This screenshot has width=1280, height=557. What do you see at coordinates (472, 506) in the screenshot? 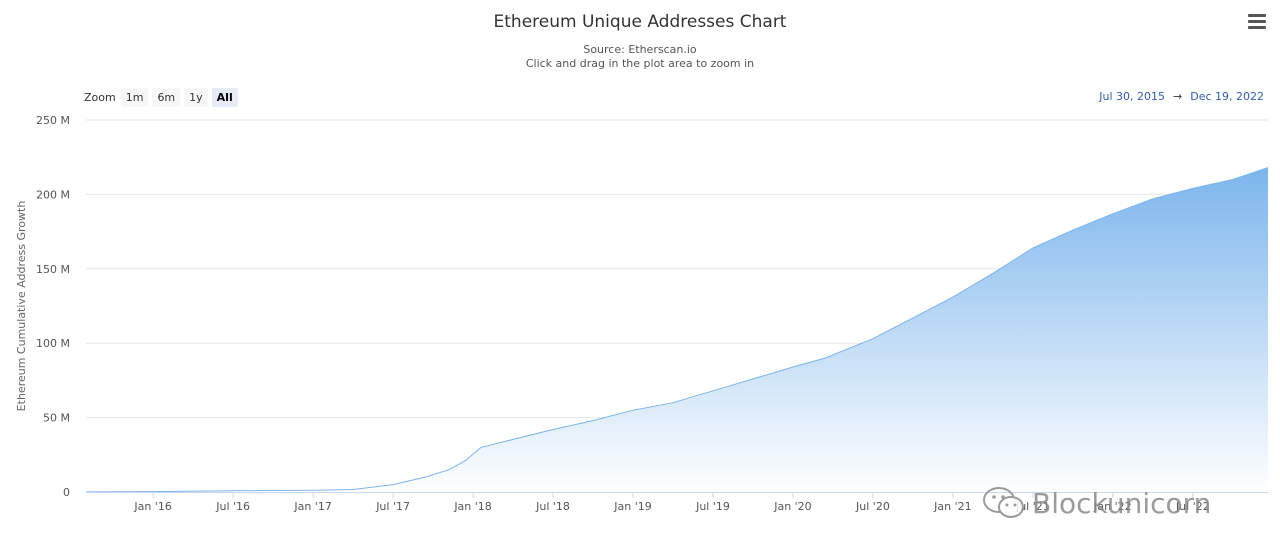
I see `x-tick-label: Jan '18` at bounding box center [472, 506].